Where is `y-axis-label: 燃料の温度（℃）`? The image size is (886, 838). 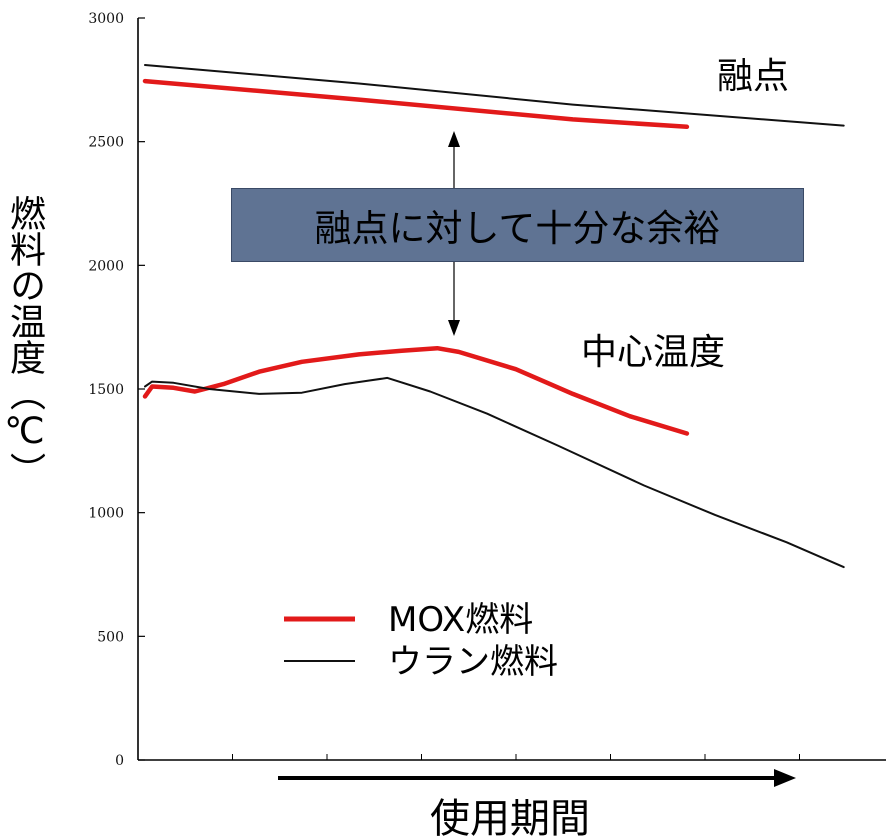
y-axis-label: 燃料の温度（℃） is located at coordinates (24, 341).